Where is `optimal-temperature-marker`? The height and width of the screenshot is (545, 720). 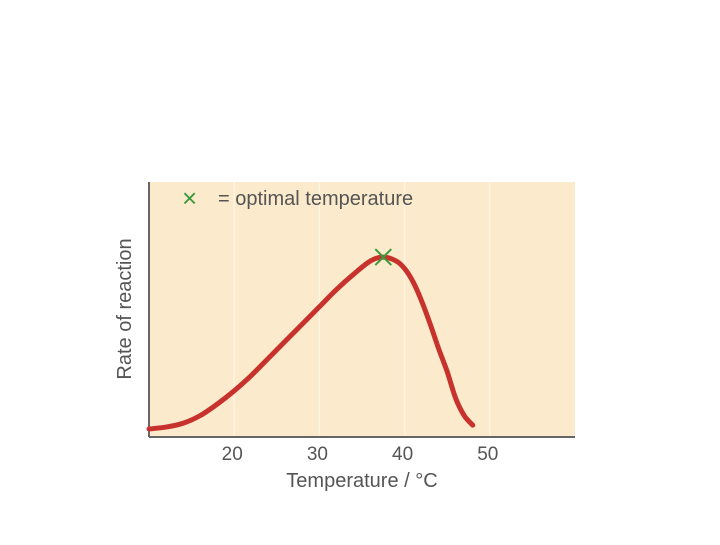
optimal-temperature-marker is located at coordinates (383, 257).